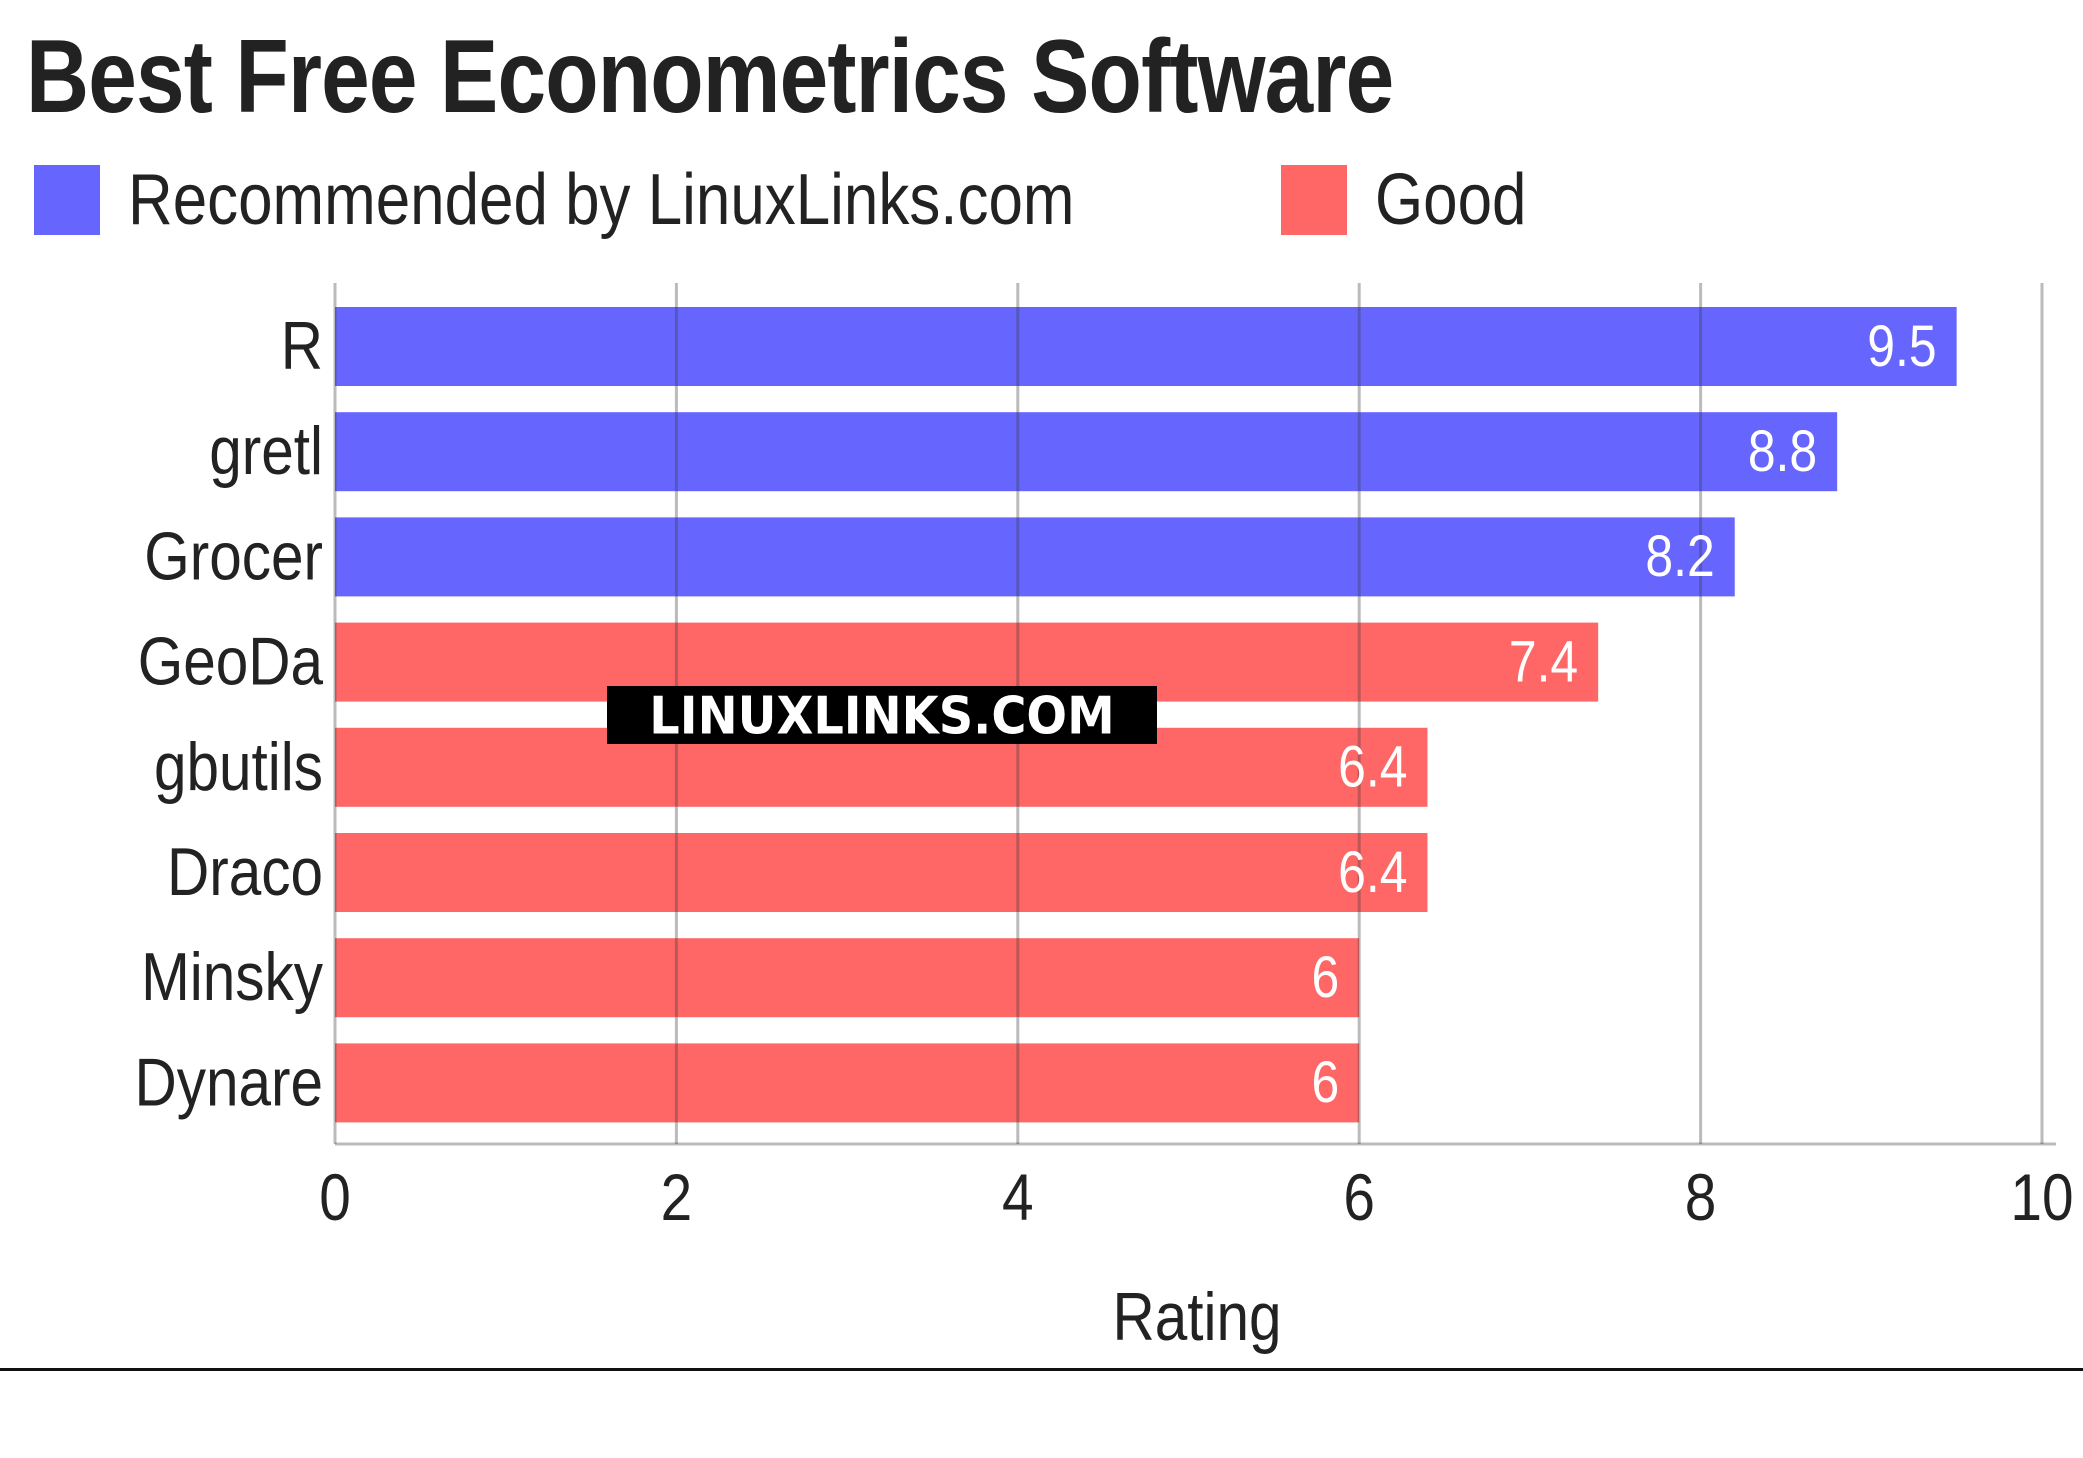 The width and height of the screenshot is (2083, 1458). I want to click on x-tick-label-0: 0, so click(335, 1198).